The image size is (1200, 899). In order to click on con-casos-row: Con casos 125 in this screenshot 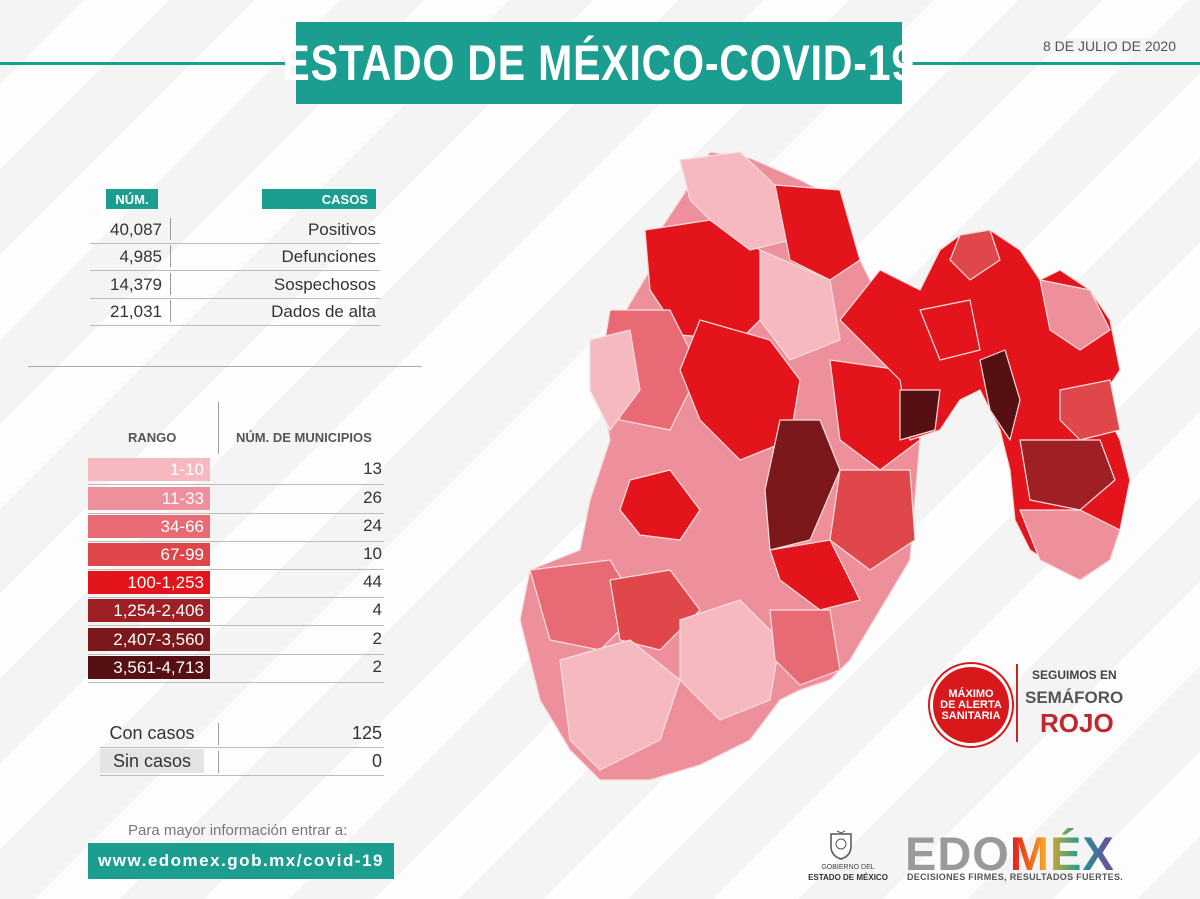, I will do `click(242, 734)`.